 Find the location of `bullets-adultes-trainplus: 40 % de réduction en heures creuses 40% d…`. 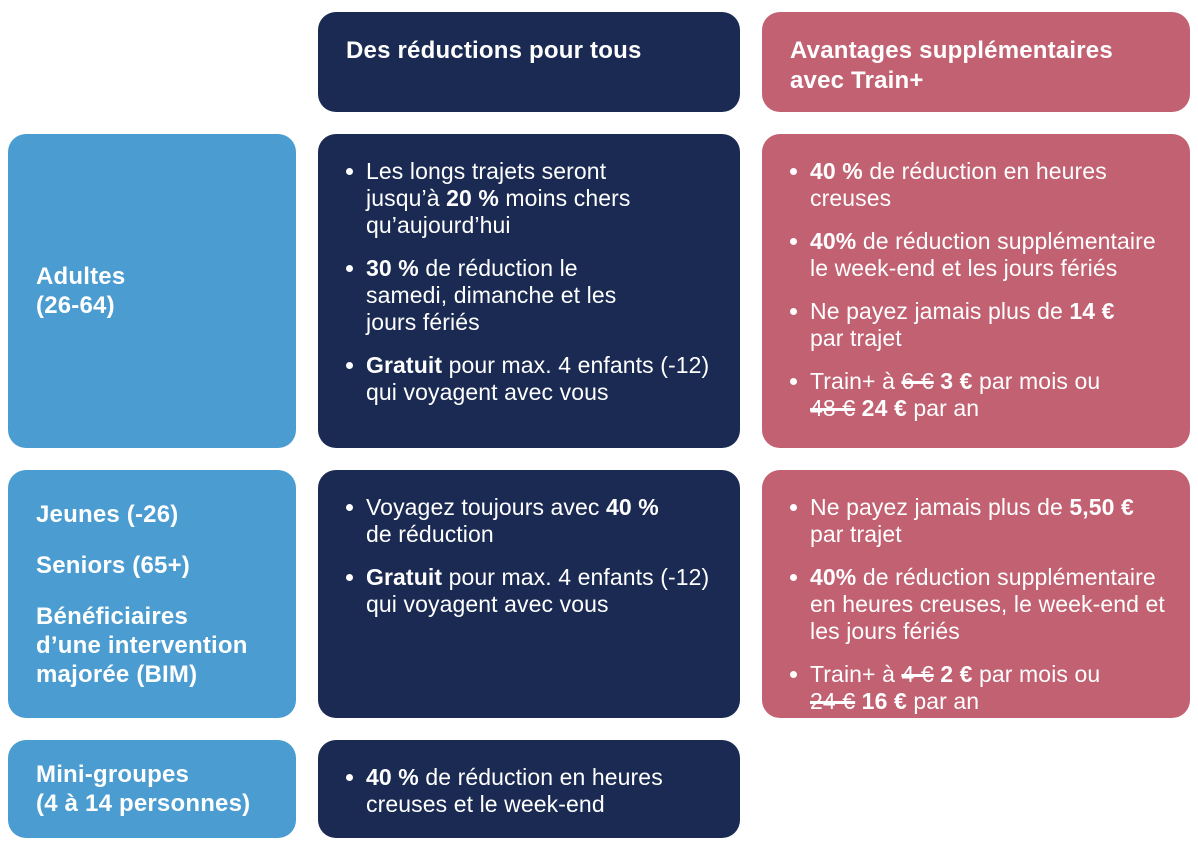

bullets-adultes-trainplus: 40 % de réduction en heures creuses 40% d… is located at coordinates (976, 291).